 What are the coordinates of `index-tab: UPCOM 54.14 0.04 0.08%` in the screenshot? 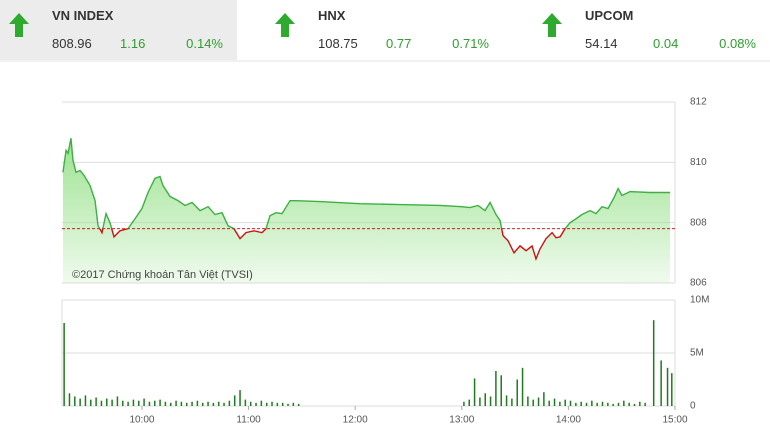 It's located at (651, 30).